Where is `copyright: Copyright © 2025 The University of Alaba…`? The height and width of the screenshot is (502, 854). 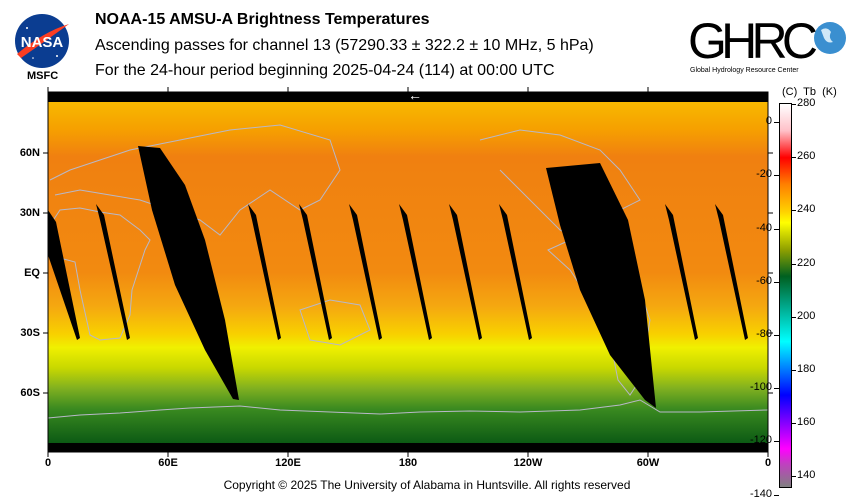
copyright: Copyright © 2025 The University of Alaba… is located at coordinates (427, 485).